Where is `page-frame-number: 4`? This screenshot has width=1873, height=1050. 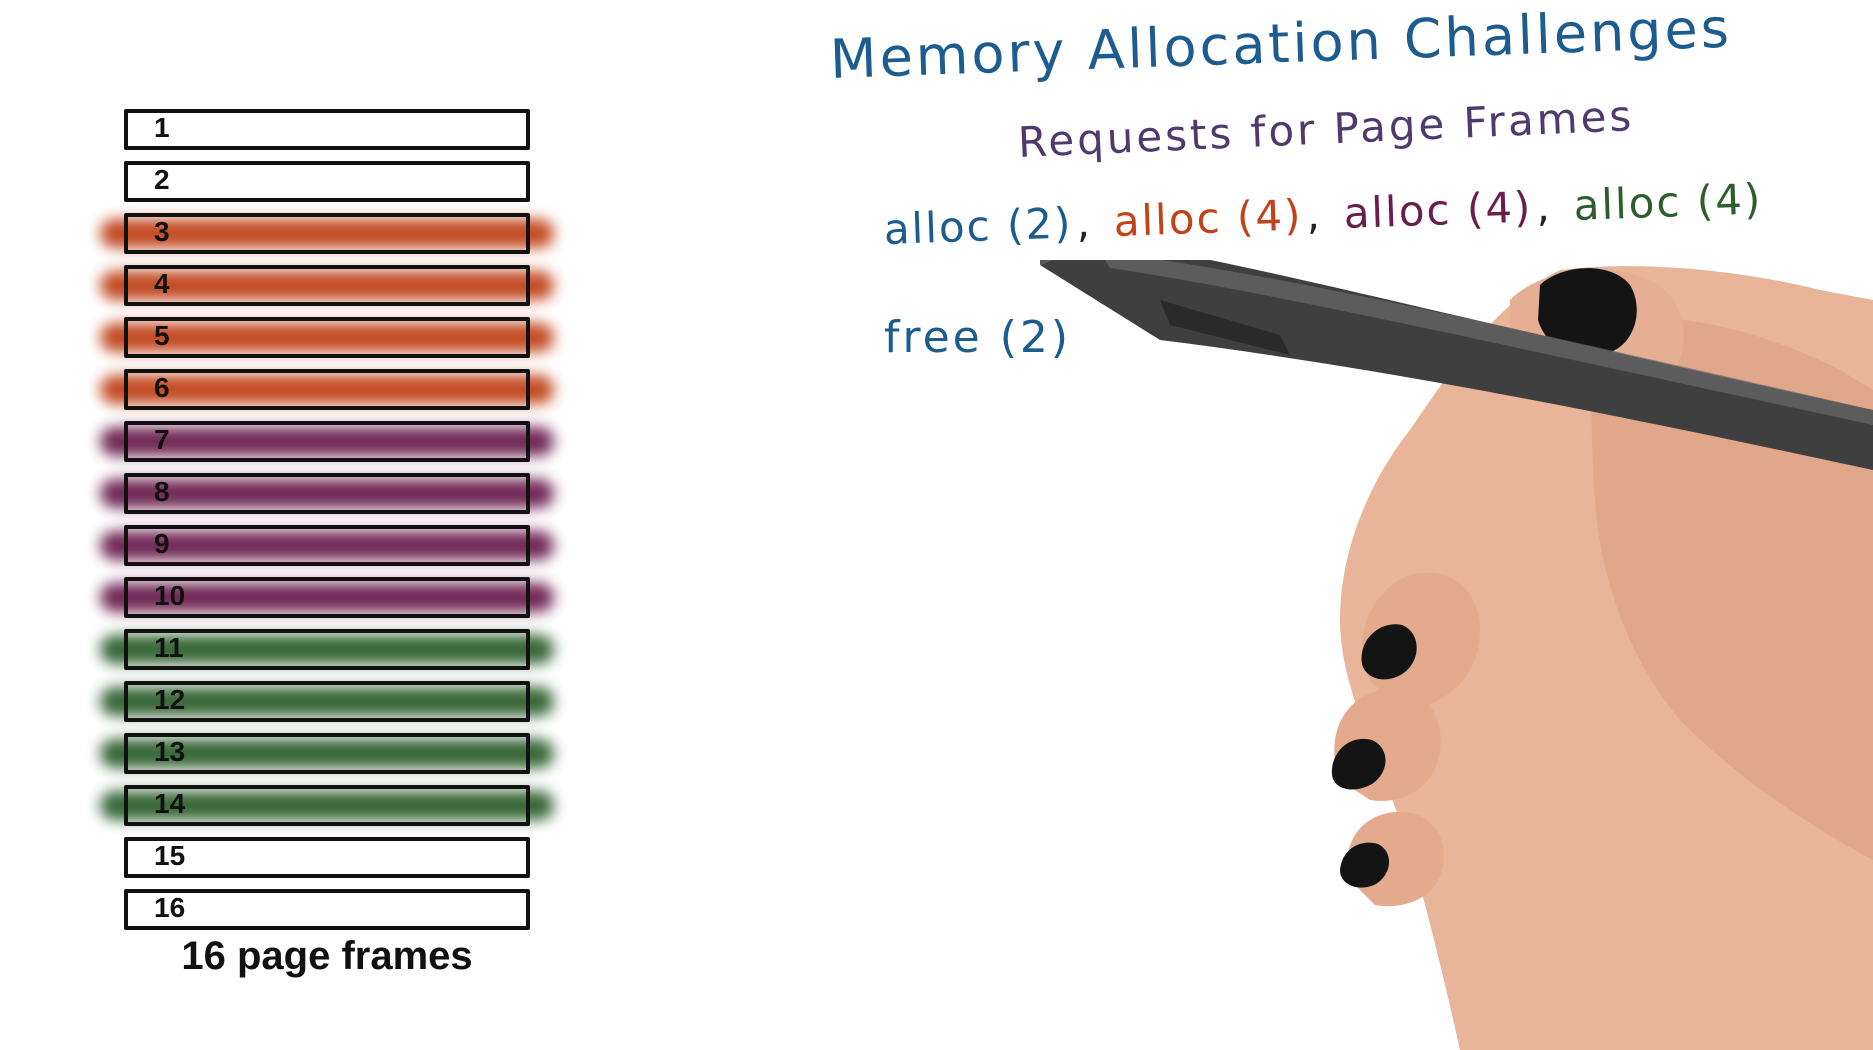
page-frame-number: 4 is located at coordinates (162, 283).